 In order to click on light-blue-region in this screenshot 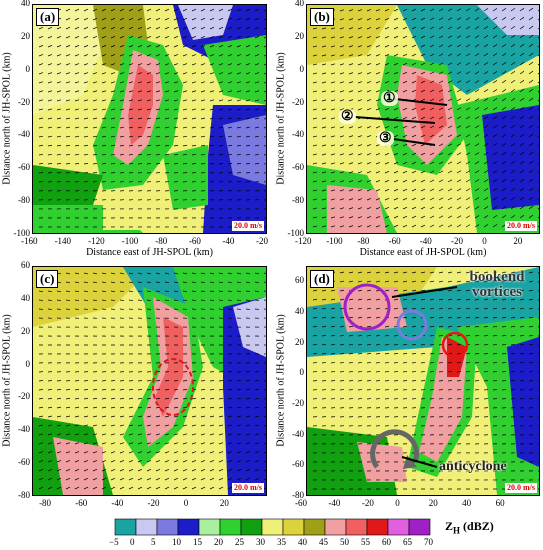, I will do `click(205, 22)`.